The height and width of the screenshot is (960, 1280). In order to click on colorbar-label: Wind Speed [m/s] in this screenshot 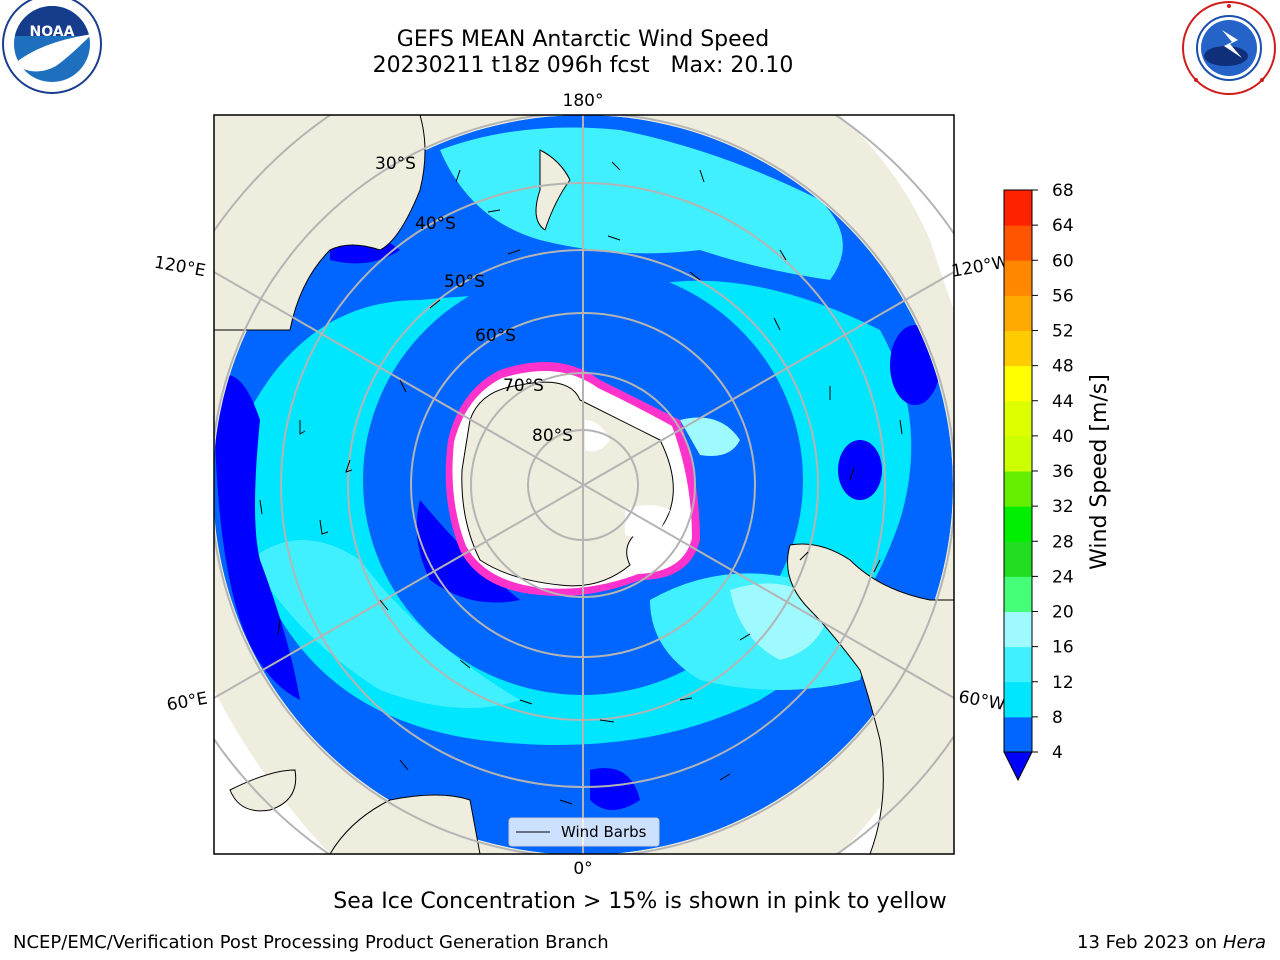, I will do `click(1099, 472)`.